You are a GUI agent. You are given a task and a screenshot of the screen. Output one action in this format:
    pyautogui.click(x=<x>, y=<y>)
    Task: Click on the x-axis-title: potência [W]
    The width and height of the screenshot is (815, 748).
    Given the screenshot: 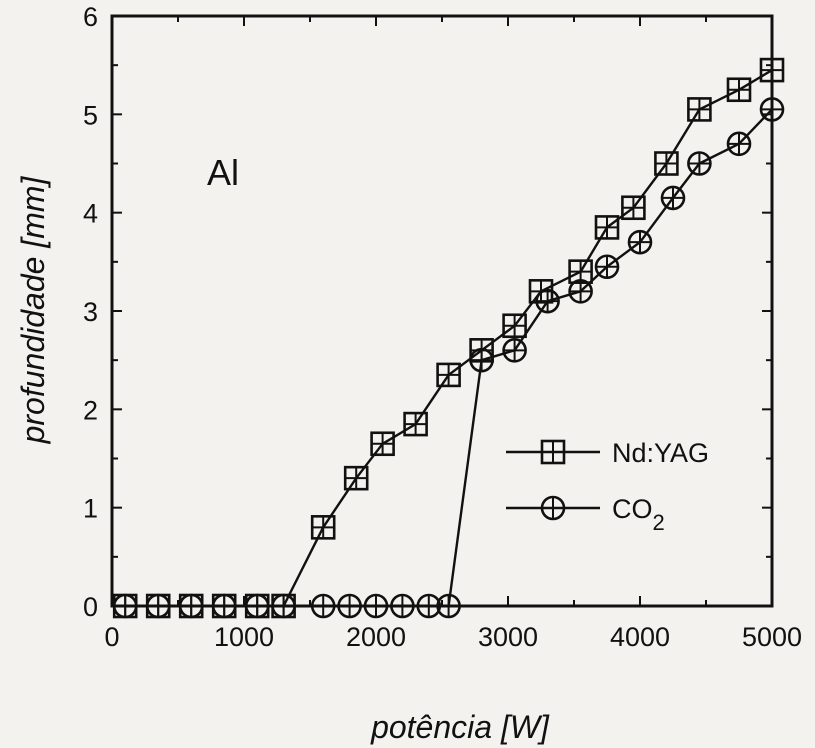 What is the action you would take?
    pyautogui.click(x=460, y=727)
    